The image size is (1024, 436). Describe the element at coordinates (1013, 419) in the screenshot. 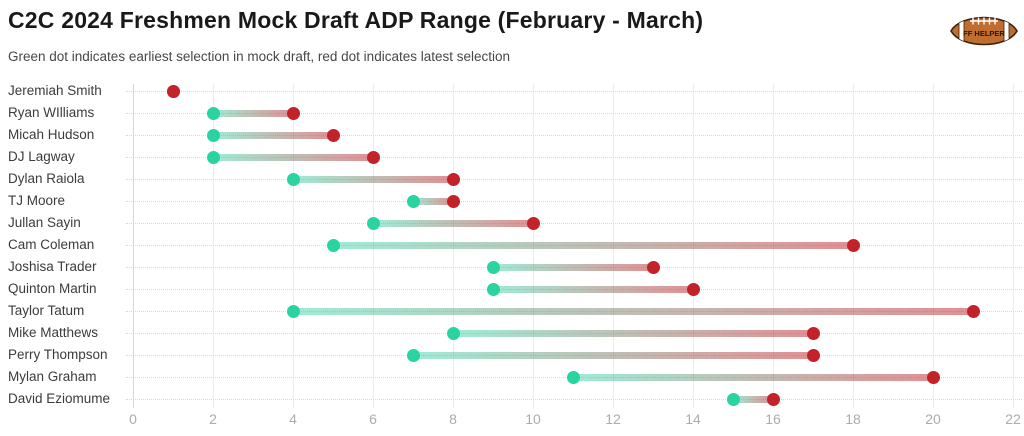

I see `x-tick-label: 22` at that location.